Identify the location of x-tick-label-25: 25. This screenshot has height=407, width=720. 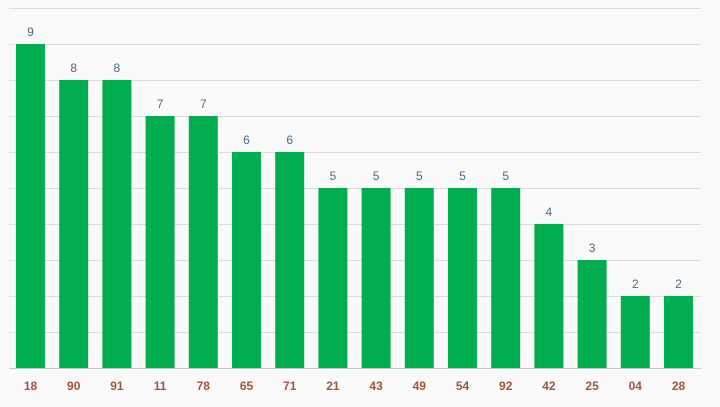
(592, 386).